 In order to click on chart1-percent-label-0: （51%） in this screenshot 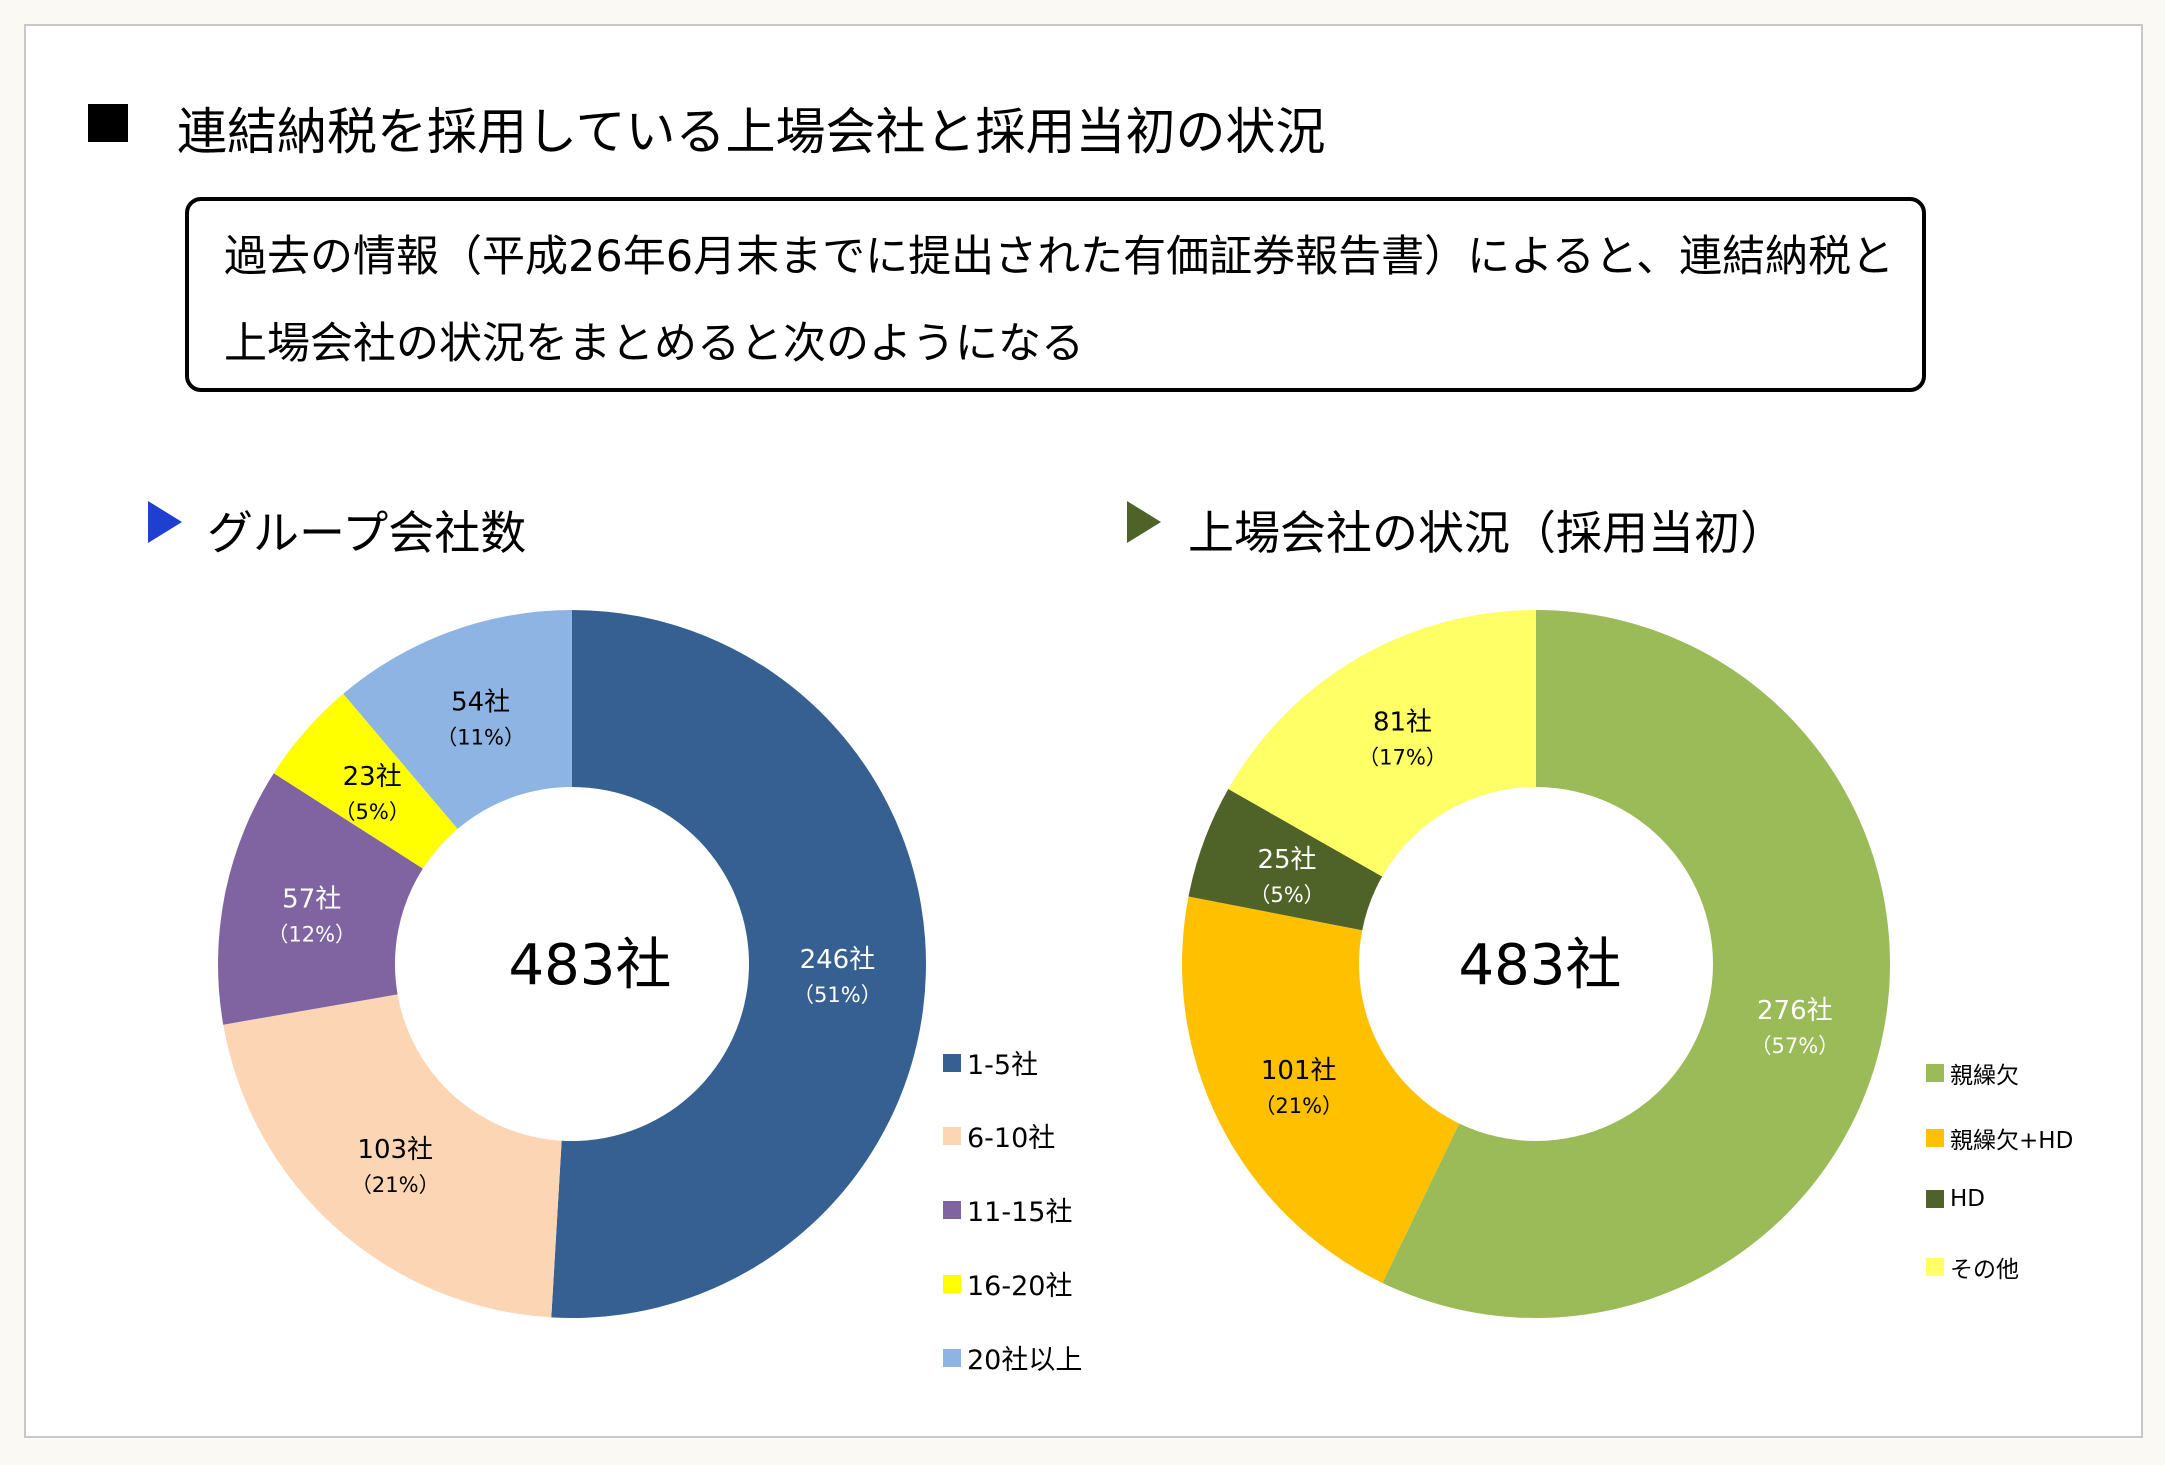, I will do `click(837, 995)`.